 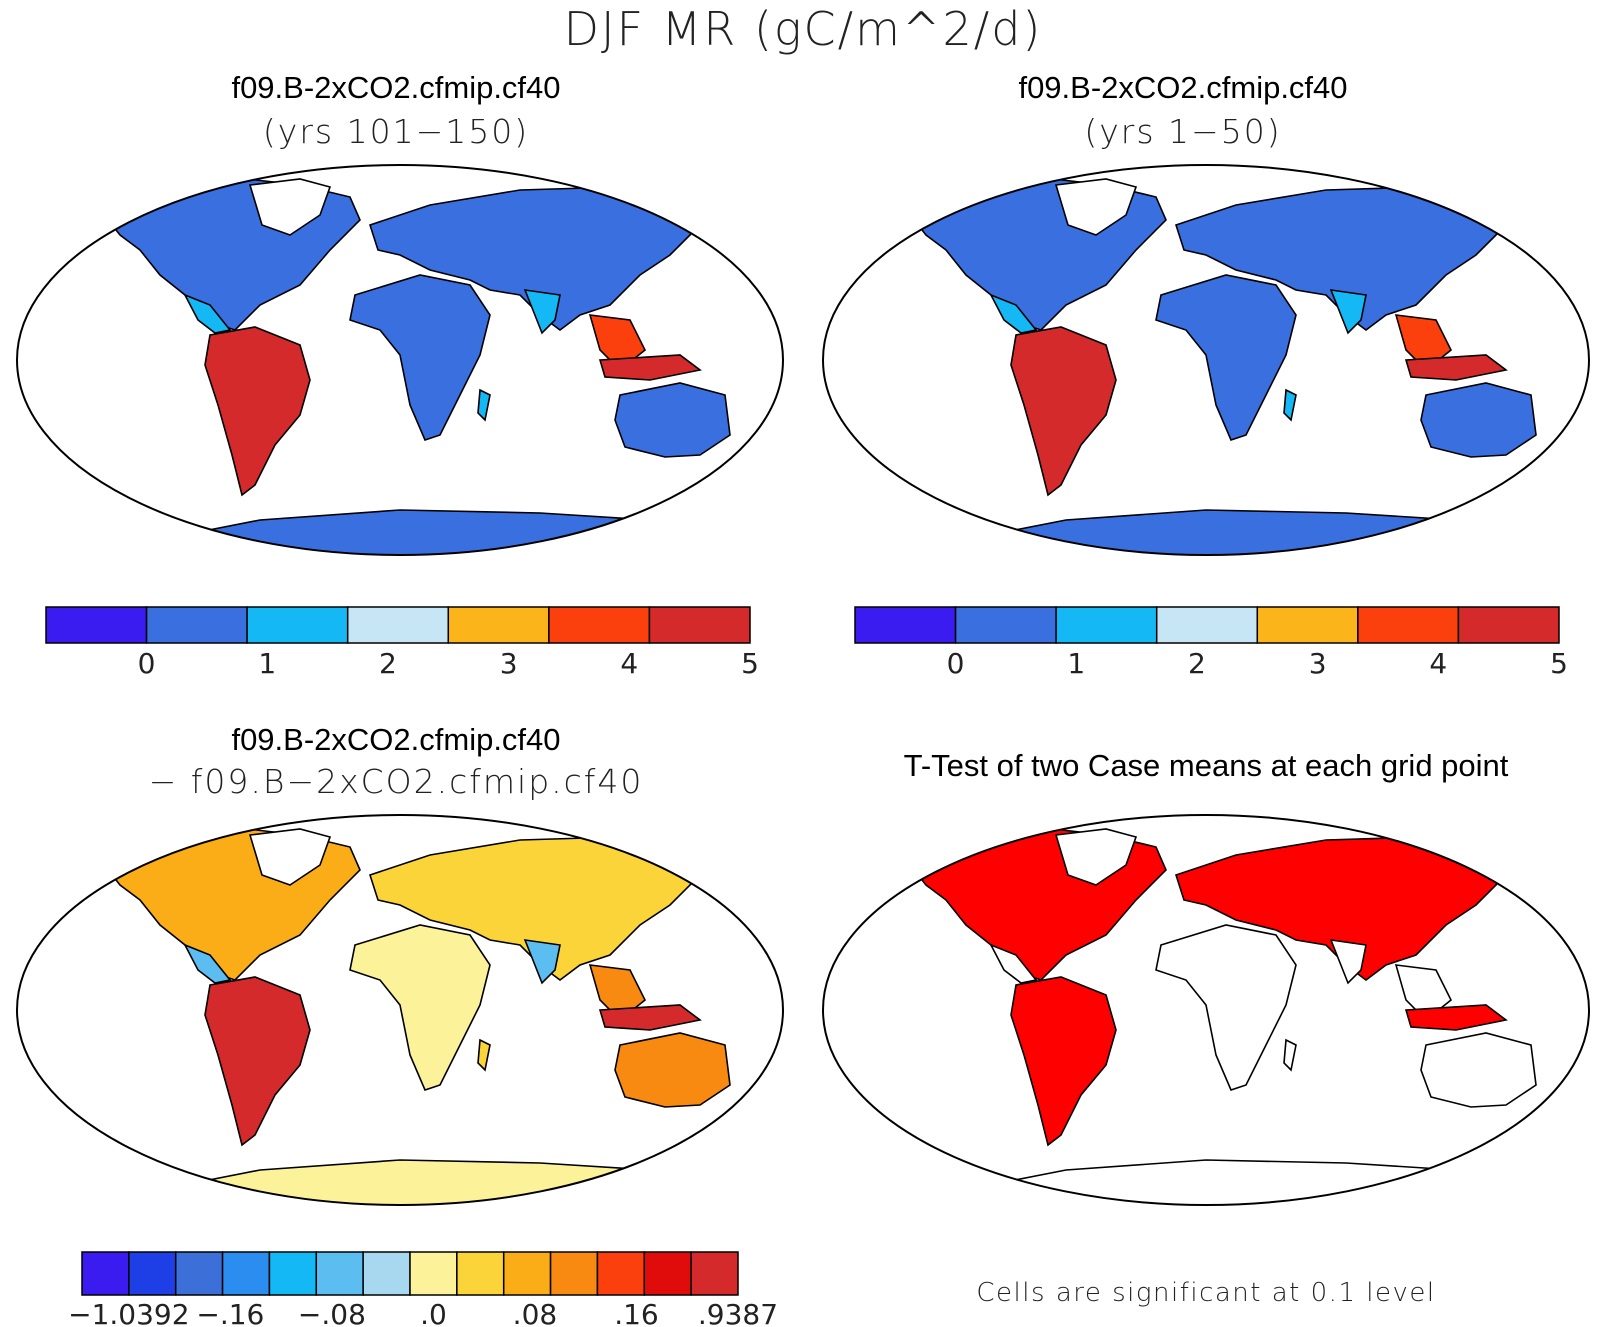 I want to click on panel-1-map, so click(x=400, y=360).